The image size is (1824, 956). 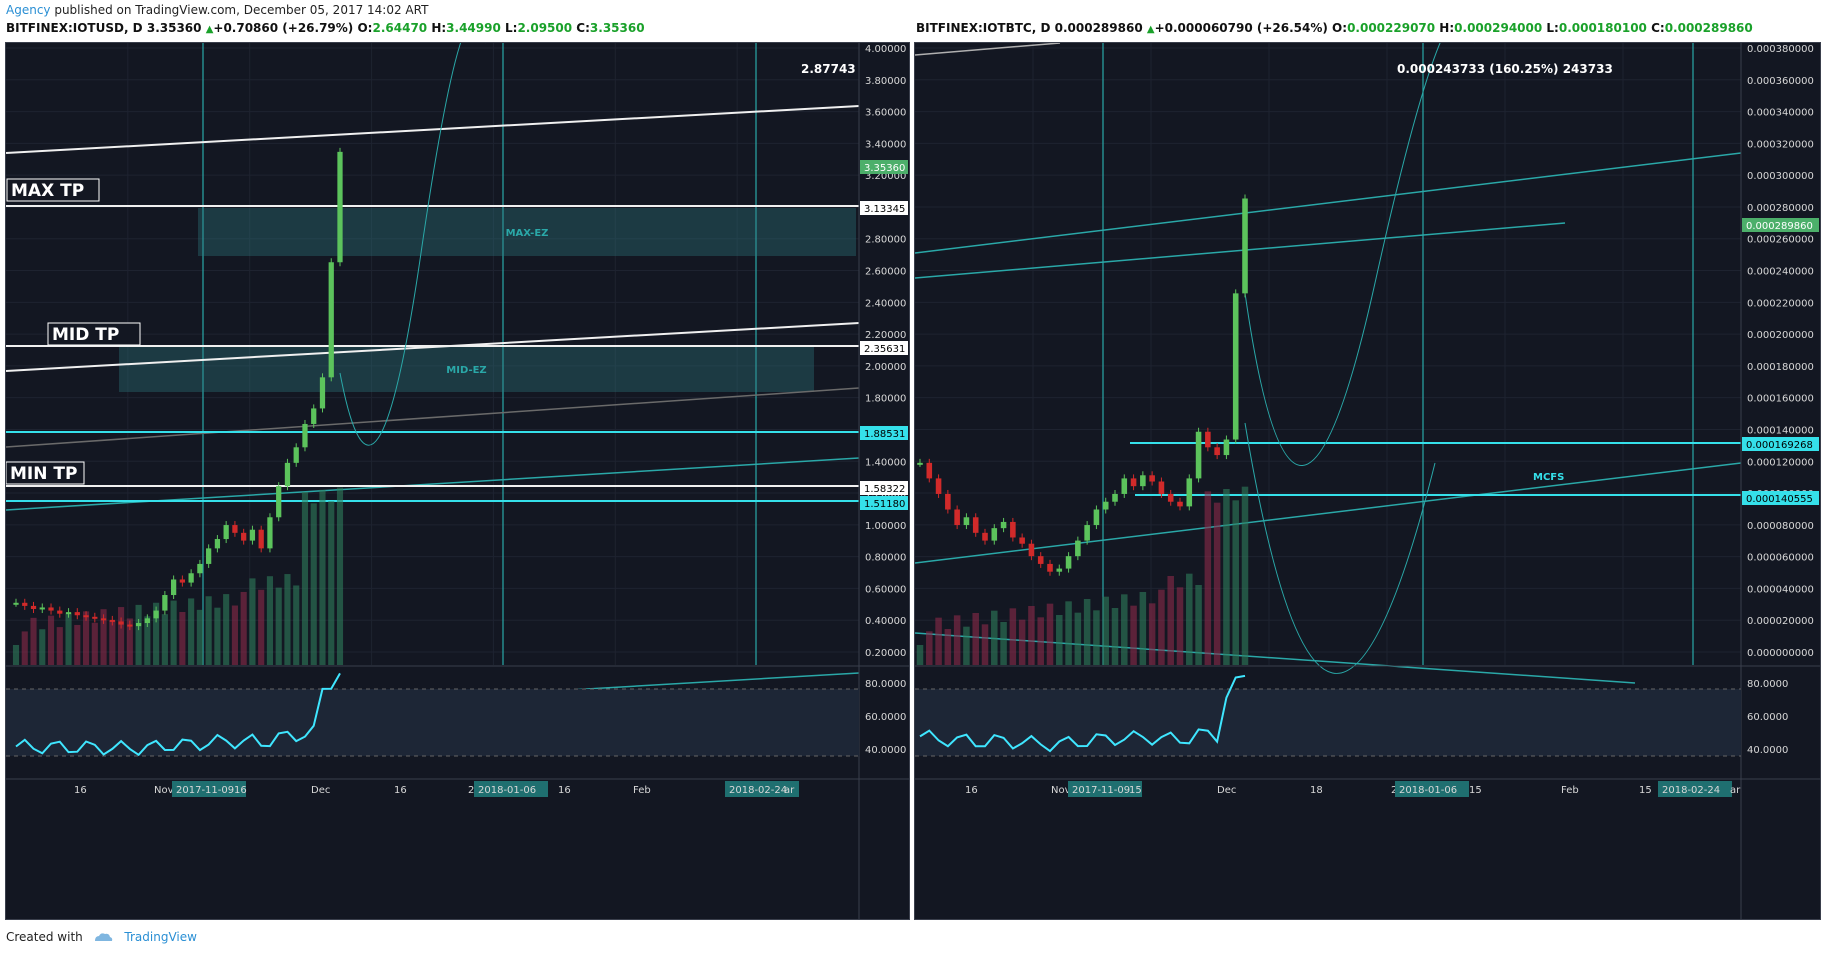 What do you see at coordinates (1780, 462) in the screenshot?
I see `price-tick-label: 0.000120000` at bounding box center [1780, 462].